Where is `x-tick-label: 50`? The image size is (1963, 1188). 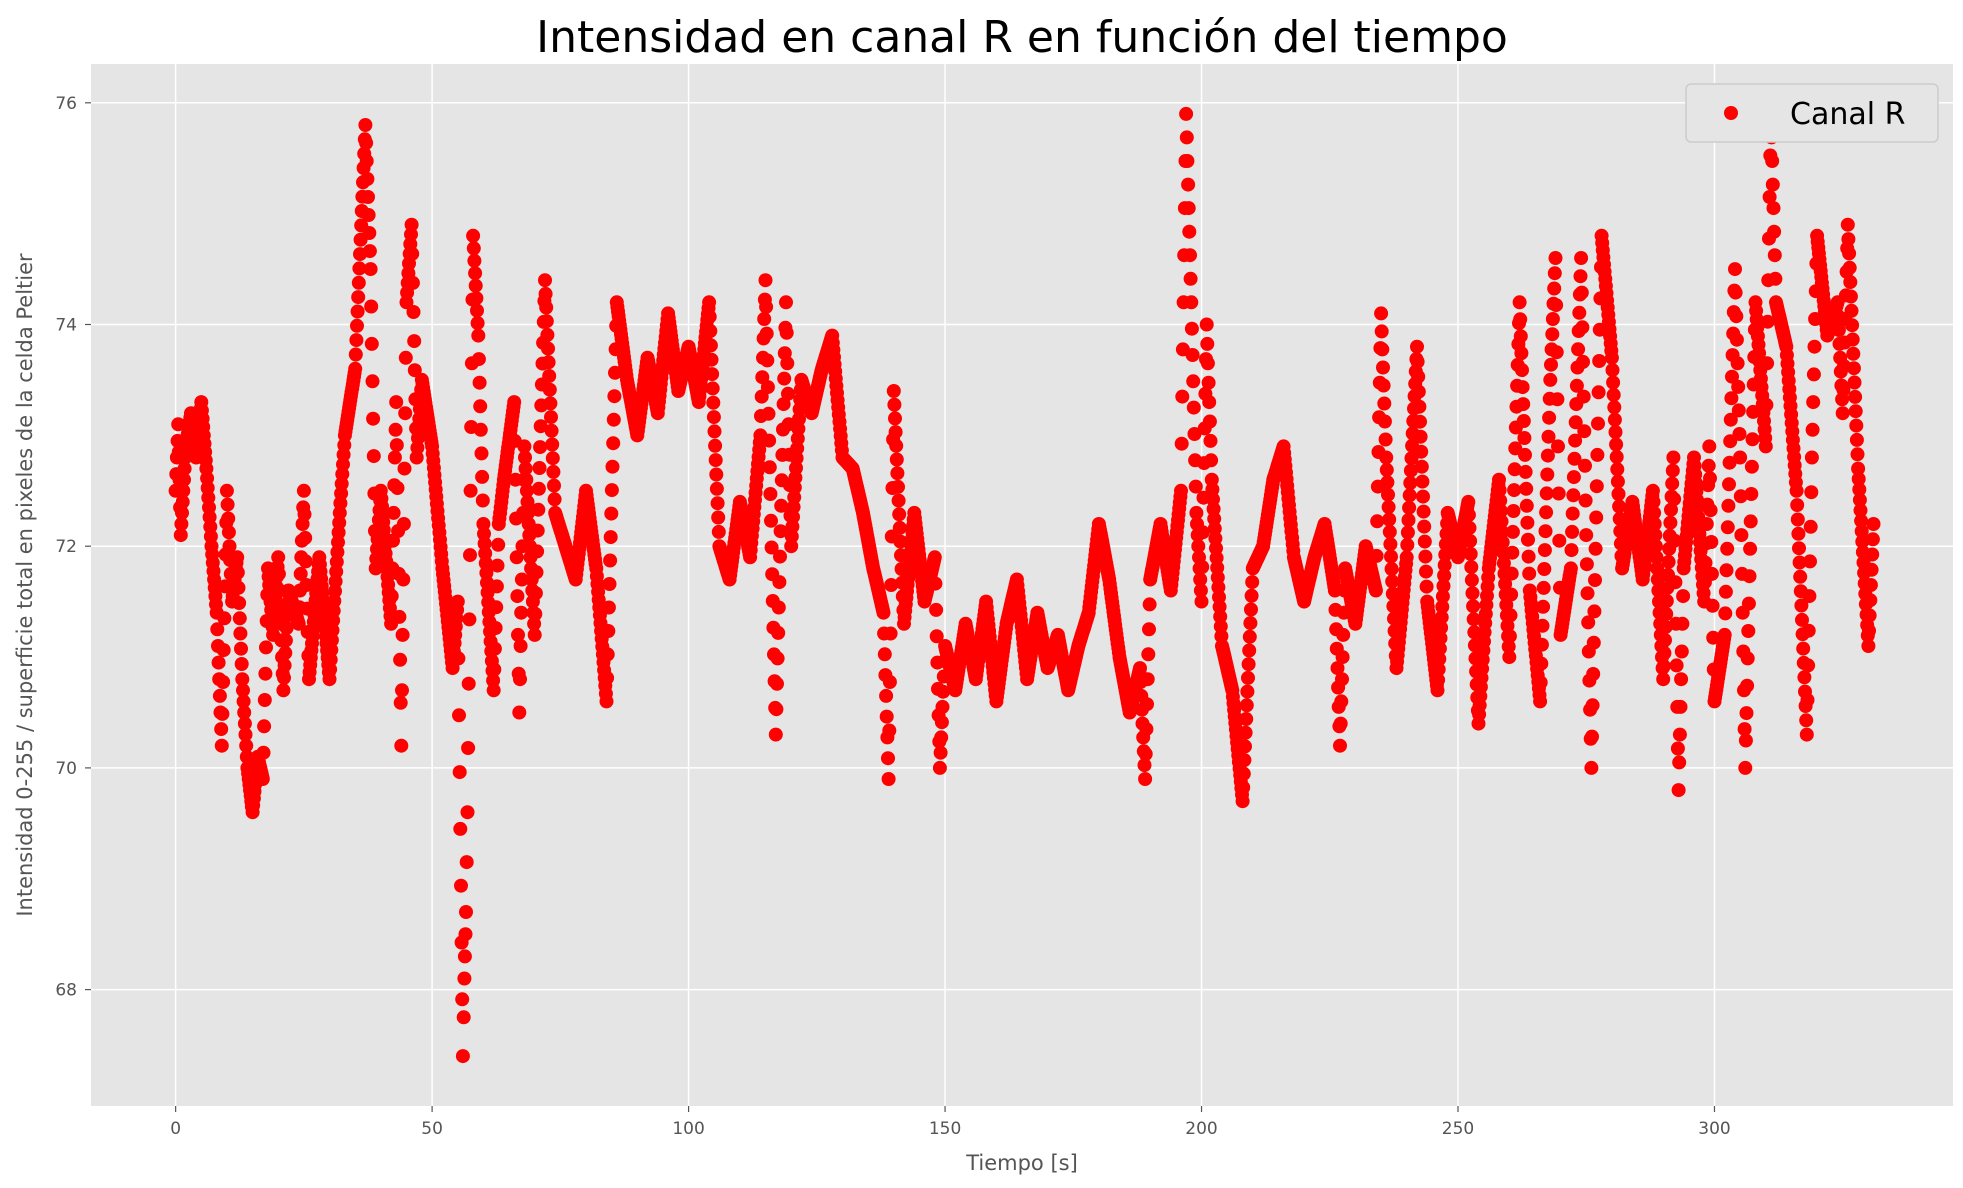
x-tick-label: 50 is located at coordinates (432, 1129).